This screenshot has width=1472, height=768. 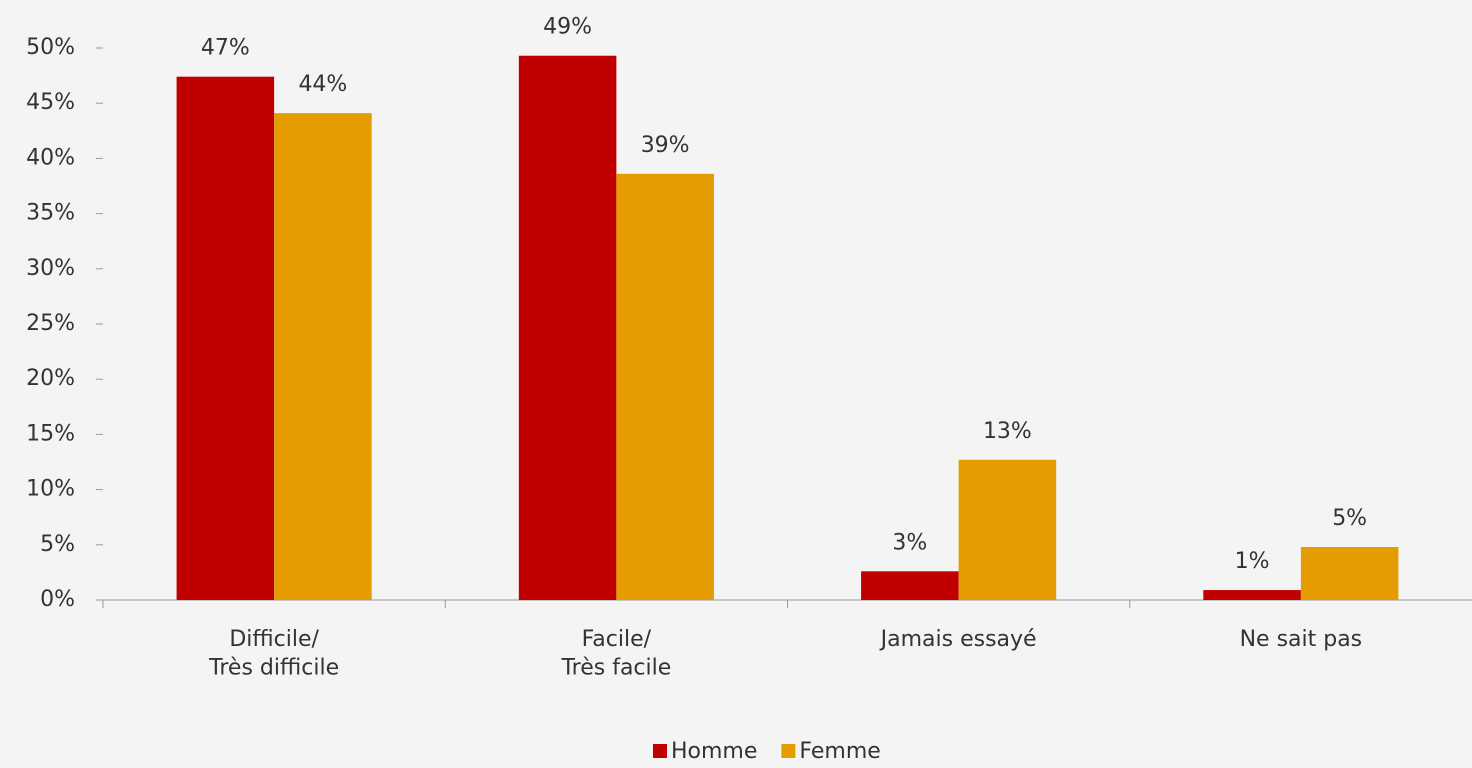 What do you see at coordinates (50, 323) in the screenshot?
I see `y-tick-label: 25%` at bounding box center [50, 323].